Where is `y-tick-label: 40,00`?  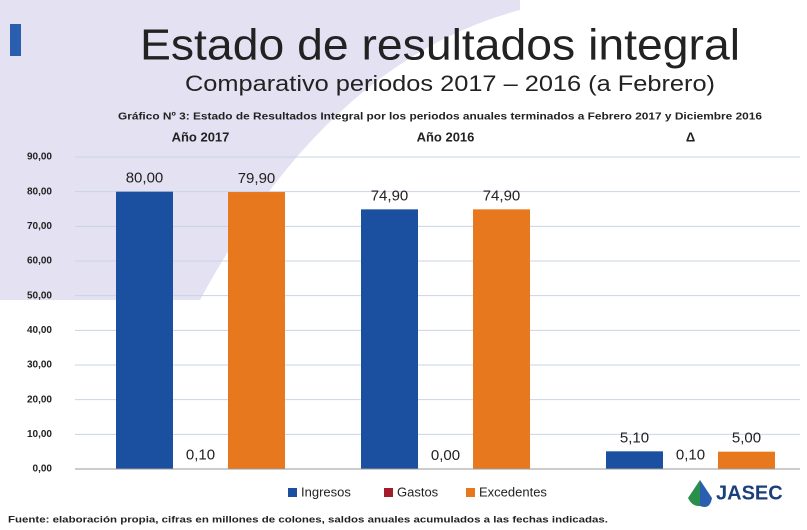
y-tick-label: 40,00 is located at coordinates (39, 330).